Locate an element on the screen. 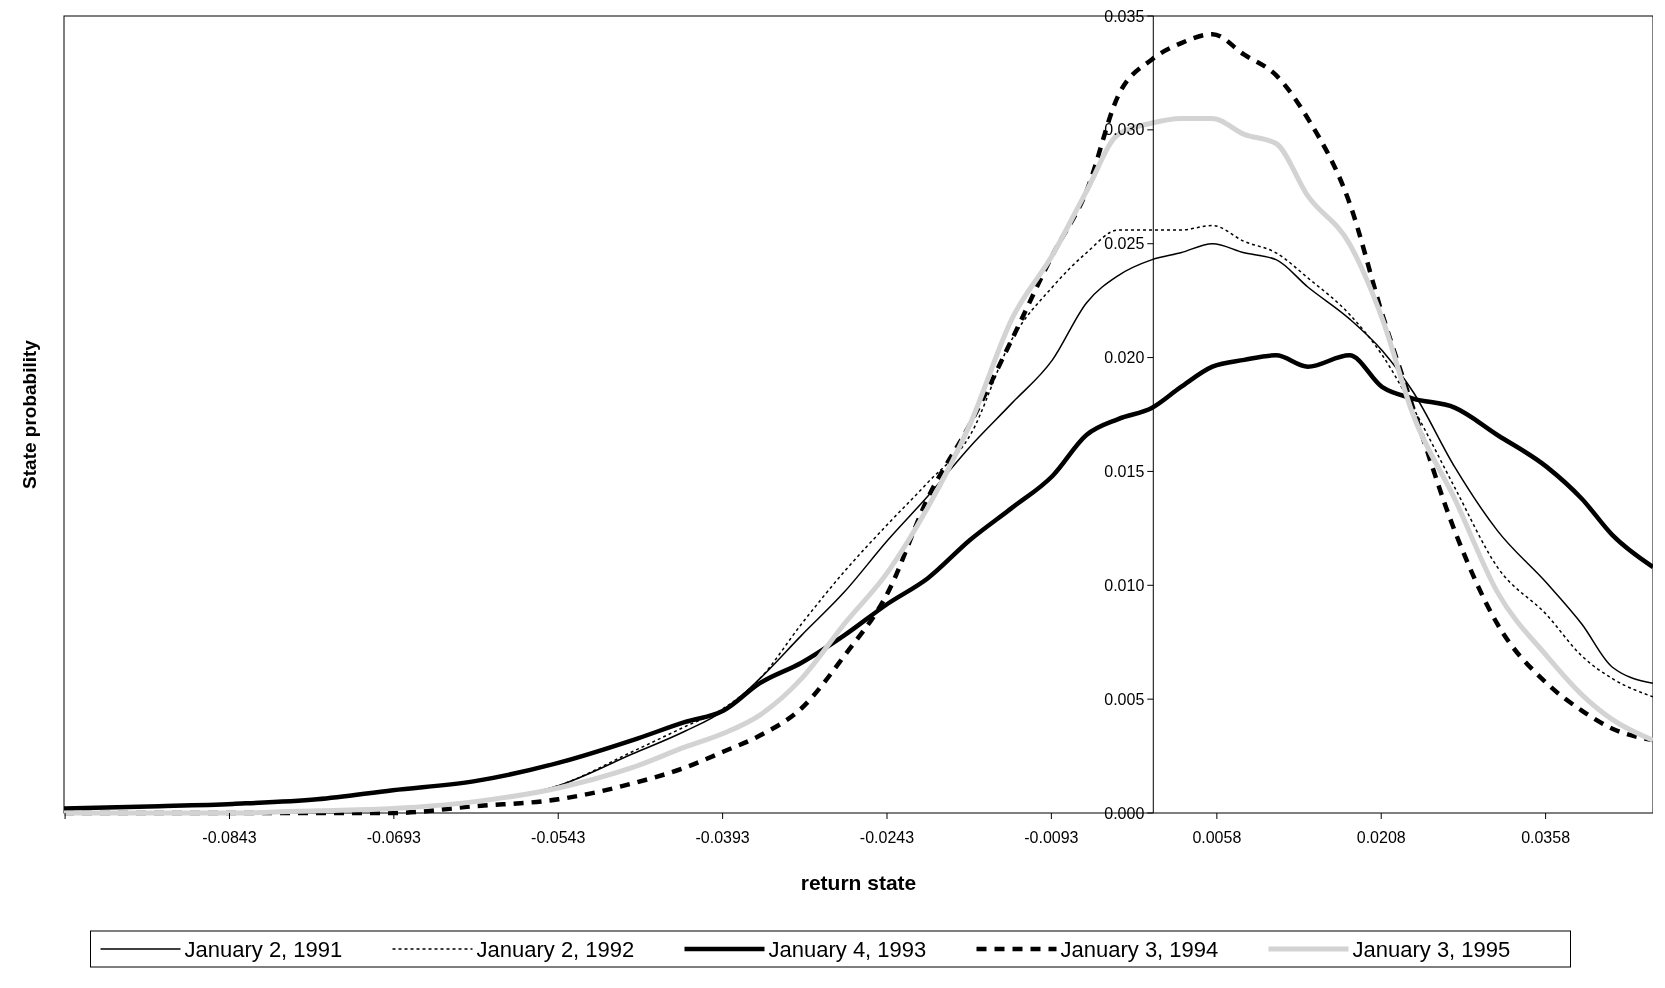 The width and height of the screenshot is (1665, 988). legend-label: January 3, 1994 is located at coordinates (1139, 949).